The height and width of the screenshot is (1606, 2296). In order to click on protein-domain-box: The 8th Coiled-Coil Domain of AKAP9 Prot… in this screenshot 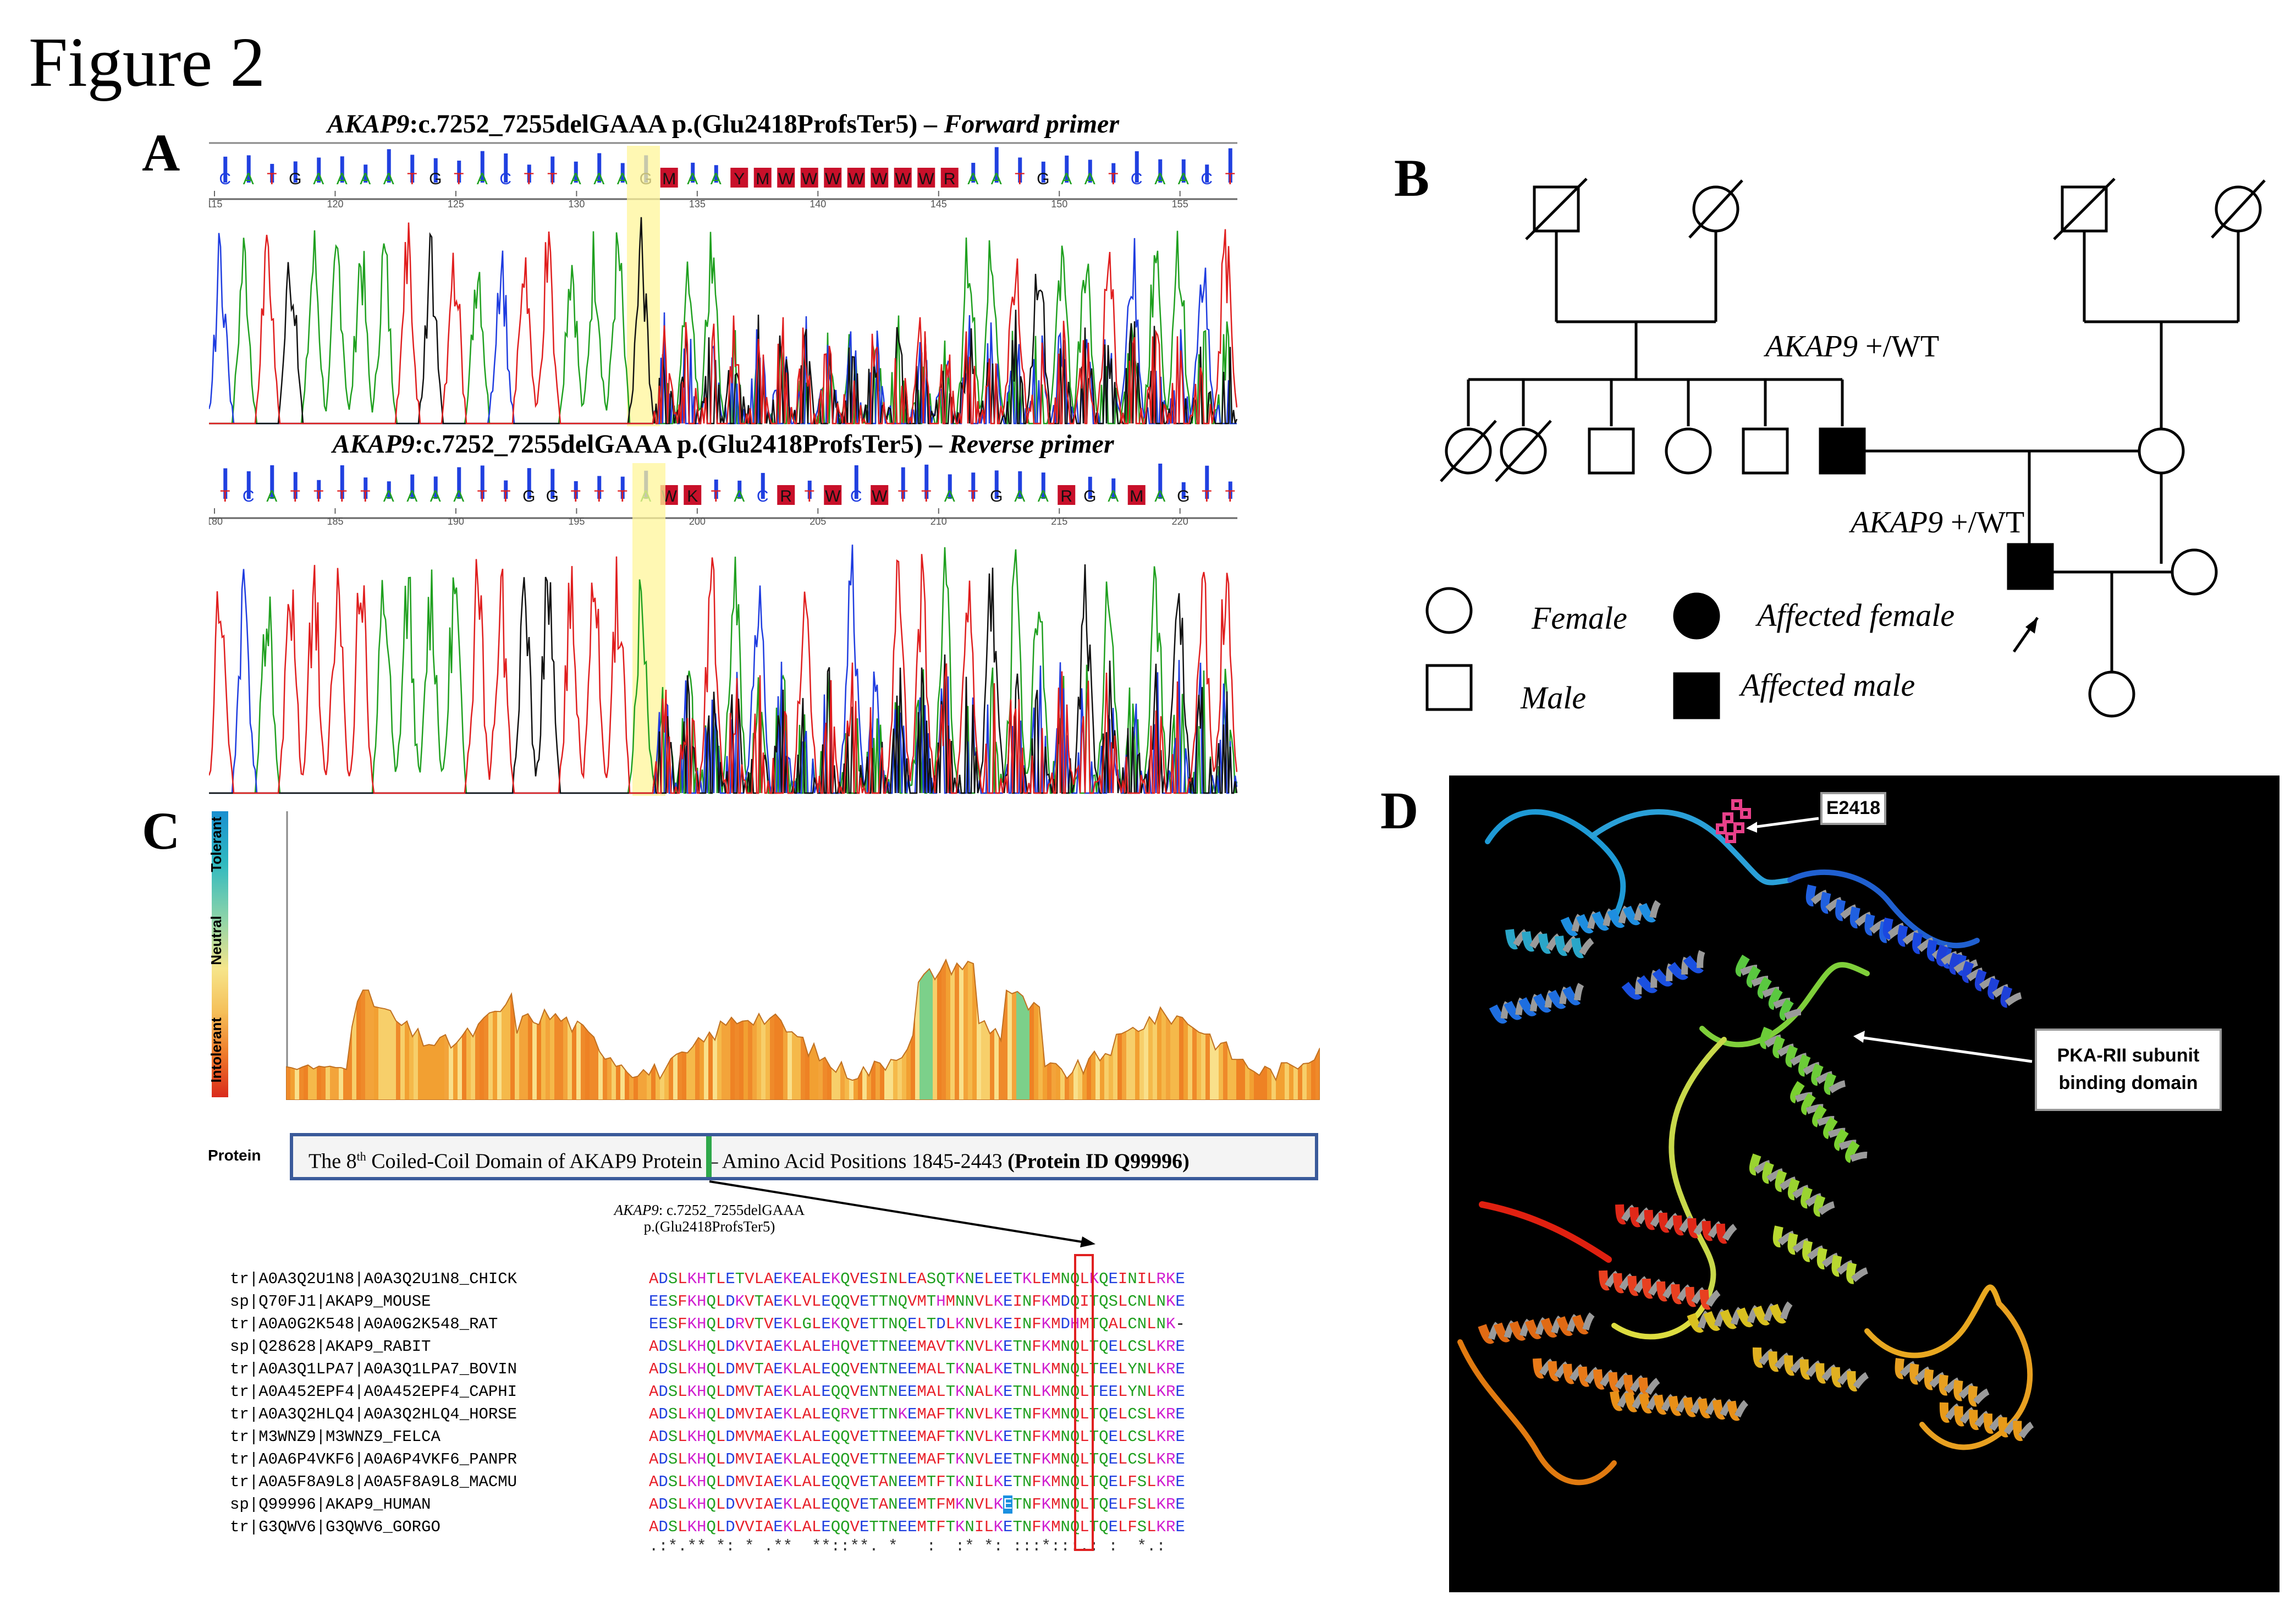, I will do `click(804, 1156)`.